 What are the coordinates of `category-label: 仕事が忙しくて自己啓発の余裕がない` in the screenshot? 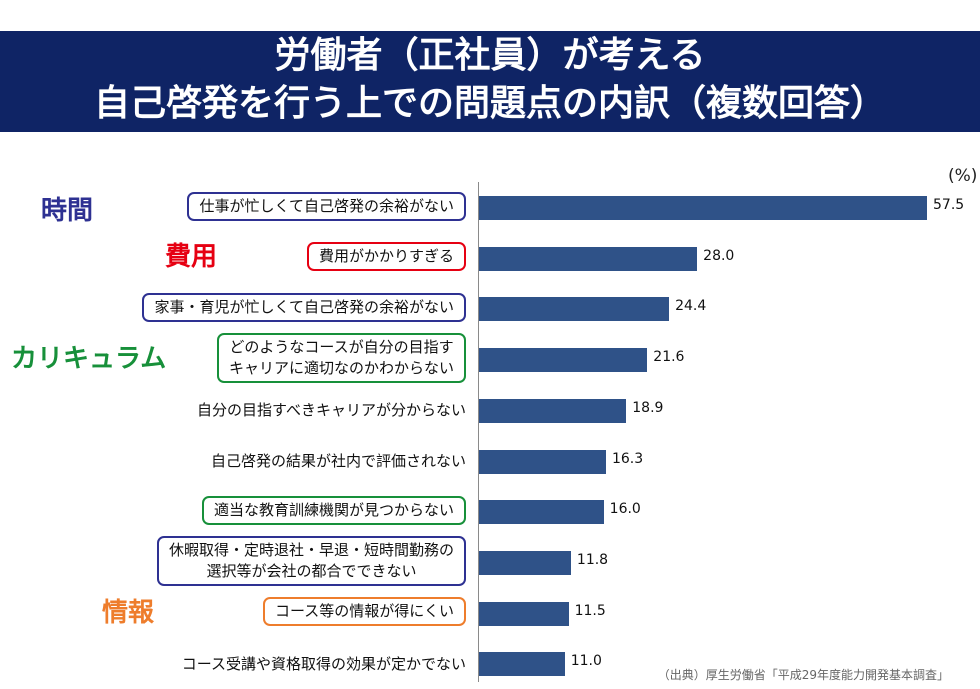 It's located at (326, 206).